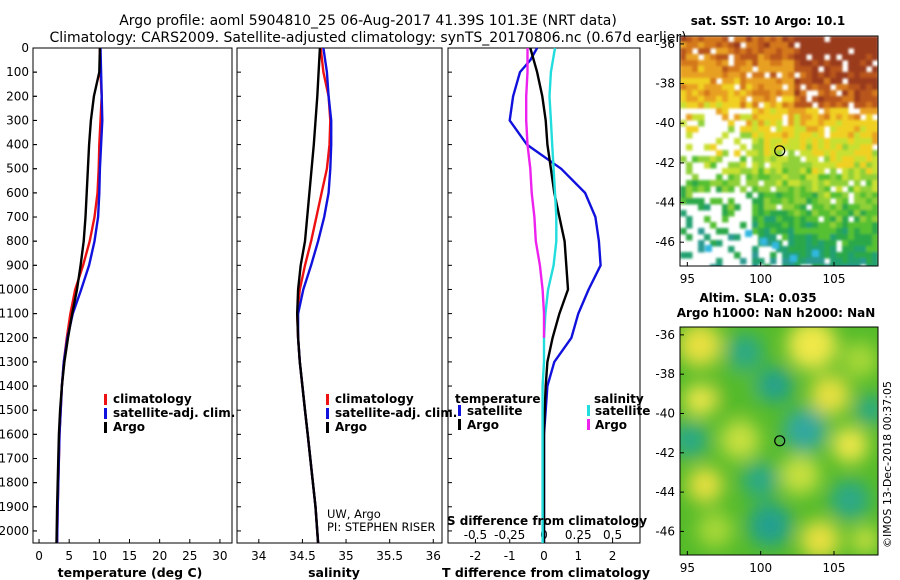  Describe the element at coordinates (497, 399) in the screenshot. I see `legend-heading-temperature: temperature` at that location.